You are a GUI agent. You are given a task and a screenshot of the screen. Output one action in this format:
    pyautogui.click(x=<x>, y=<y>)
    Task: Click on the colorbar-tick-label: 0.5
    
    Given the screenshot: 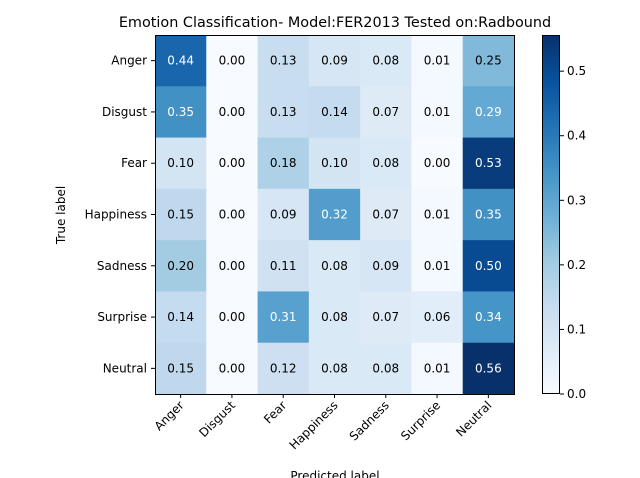 What is the action you would take?
    pyautogui.click(x=576, y=71)
    